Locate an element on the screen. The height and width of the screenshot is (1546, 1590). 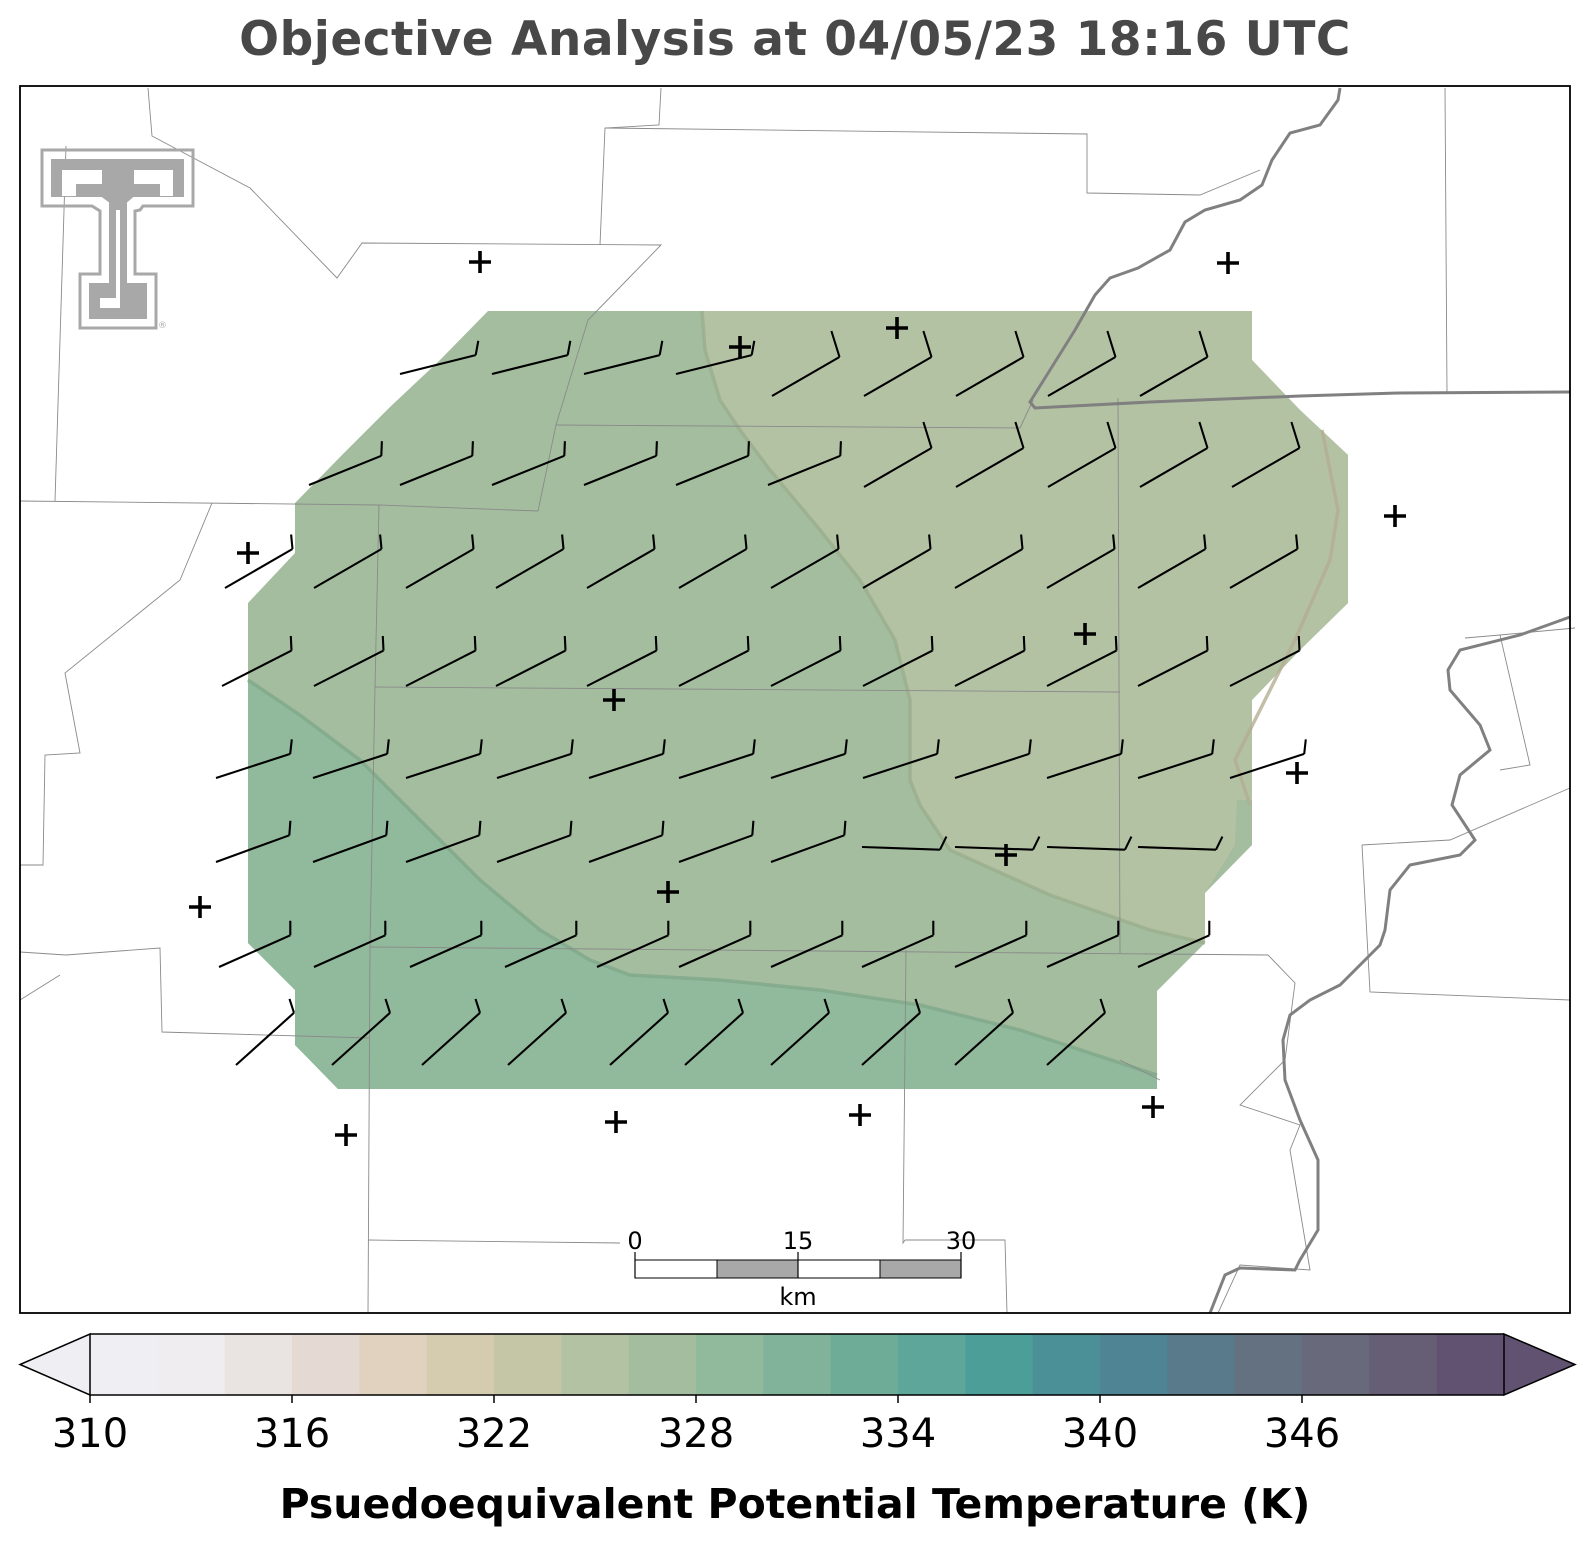
theta-e-contour-322b is located at coordinates (1286, 617).